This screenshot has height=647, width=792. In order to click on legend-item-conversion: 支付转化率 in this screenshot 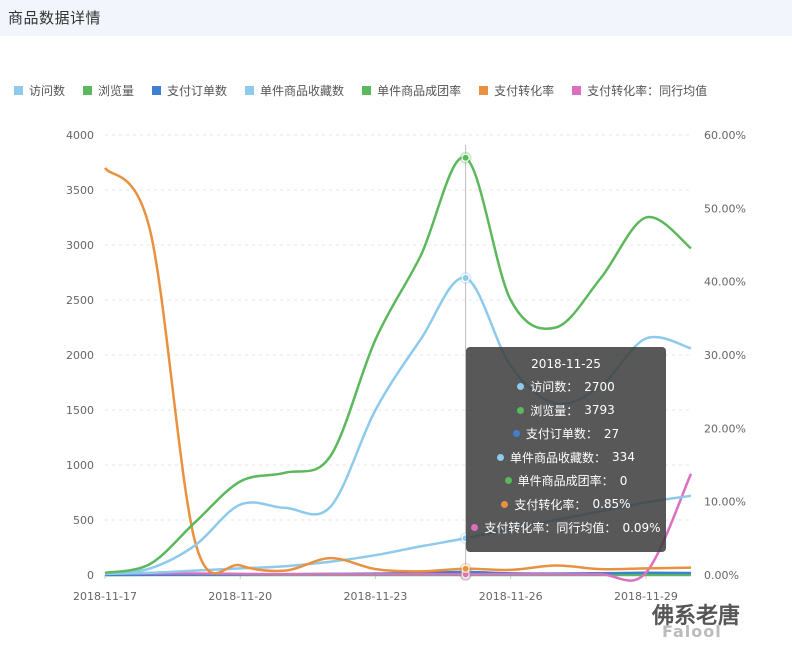, I will do `click(516, 90)`.